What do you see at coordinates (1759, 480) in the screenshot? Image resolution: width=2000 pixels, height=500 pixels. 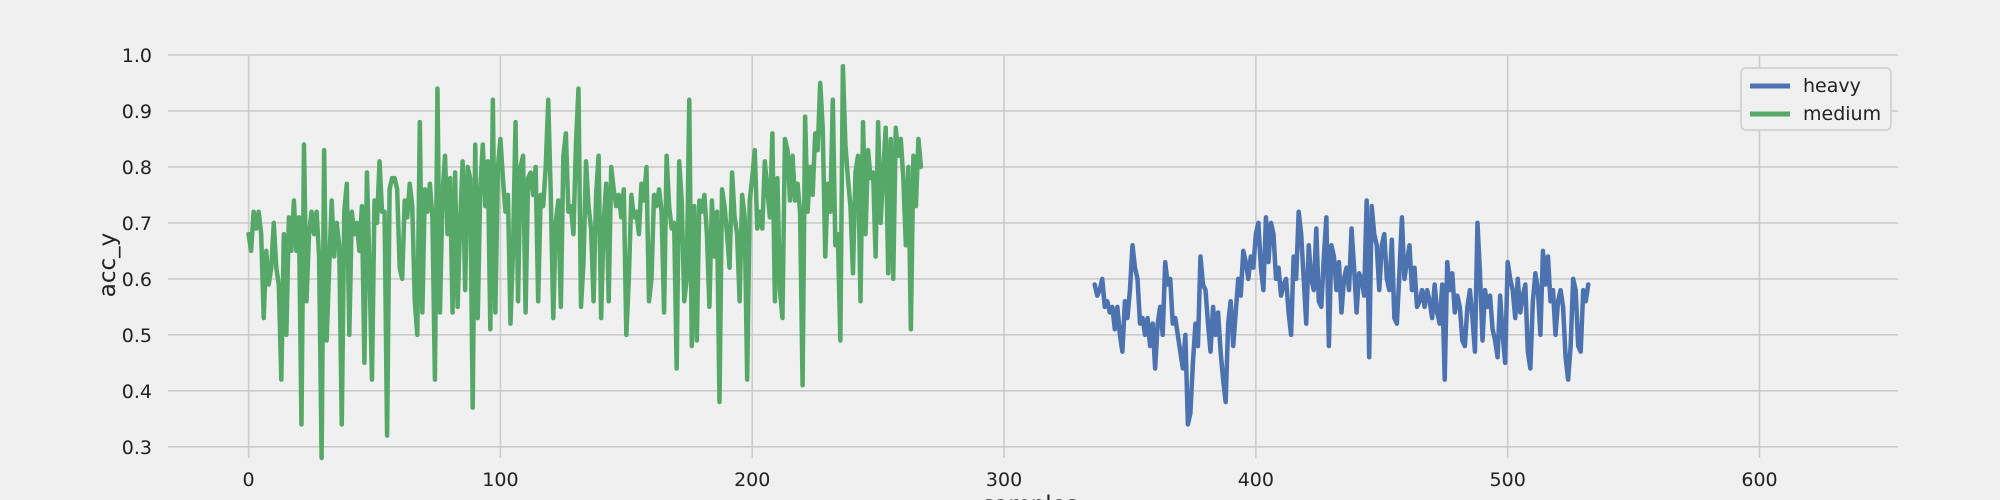 I see `x-tick-label: 600` at bounding box center [1759, 480].